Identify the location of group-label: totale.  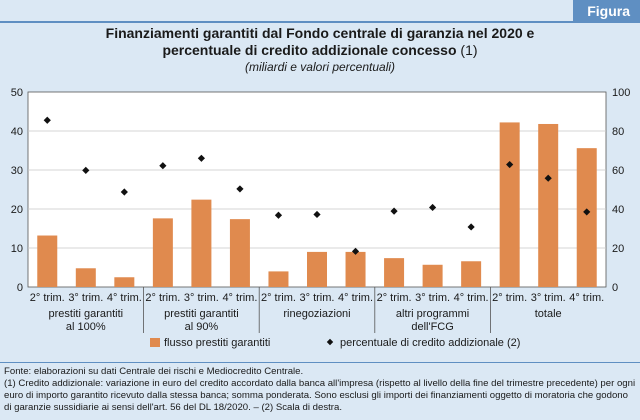
(548, 314).